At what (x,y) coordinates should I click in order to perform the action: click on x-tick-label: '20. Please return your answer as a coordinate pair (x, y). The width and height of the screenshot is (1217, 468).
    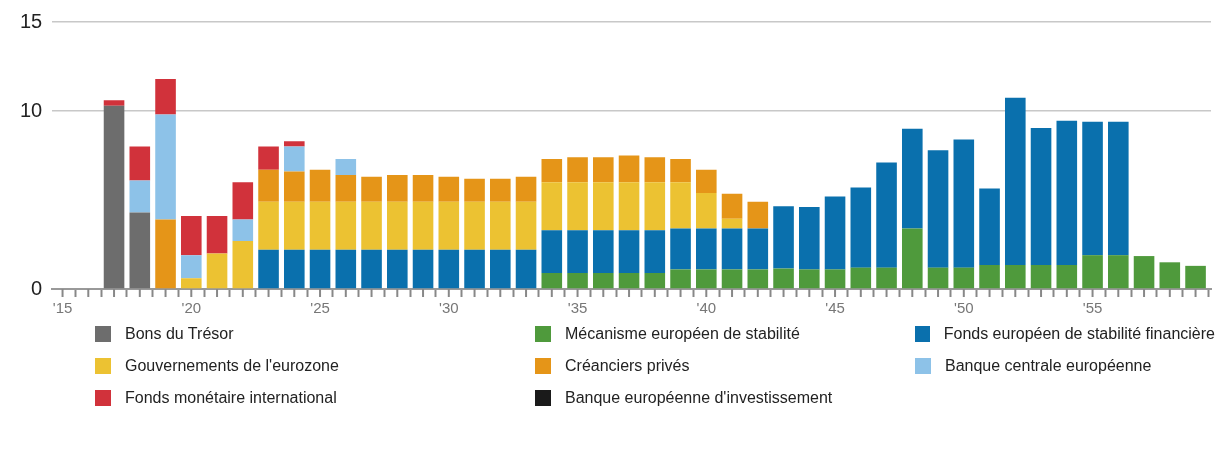
    Looking at the image, I should click on (191, 308).